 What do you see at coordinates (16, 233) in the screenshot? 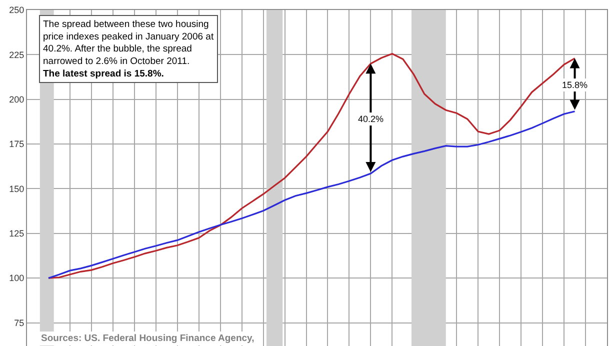
I see `y-tick-label: 125` at bounding box center [16, 233].